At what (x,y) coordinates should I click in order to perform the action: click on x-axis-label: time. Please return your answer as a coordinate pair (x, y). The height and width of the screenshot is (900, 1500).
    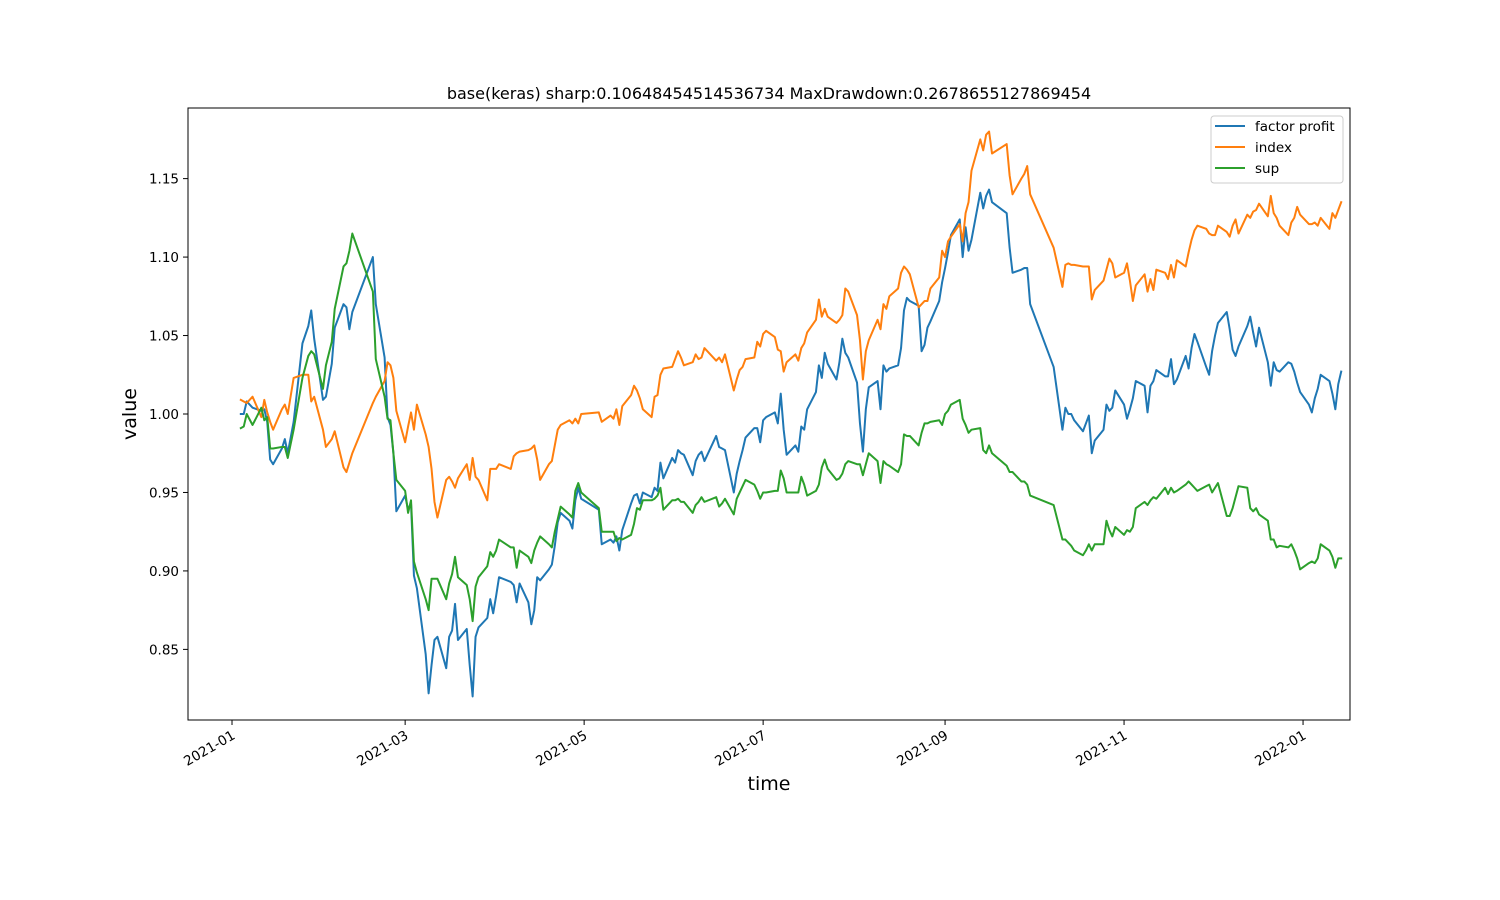
    Looking at the image, I should click on (769, 784).